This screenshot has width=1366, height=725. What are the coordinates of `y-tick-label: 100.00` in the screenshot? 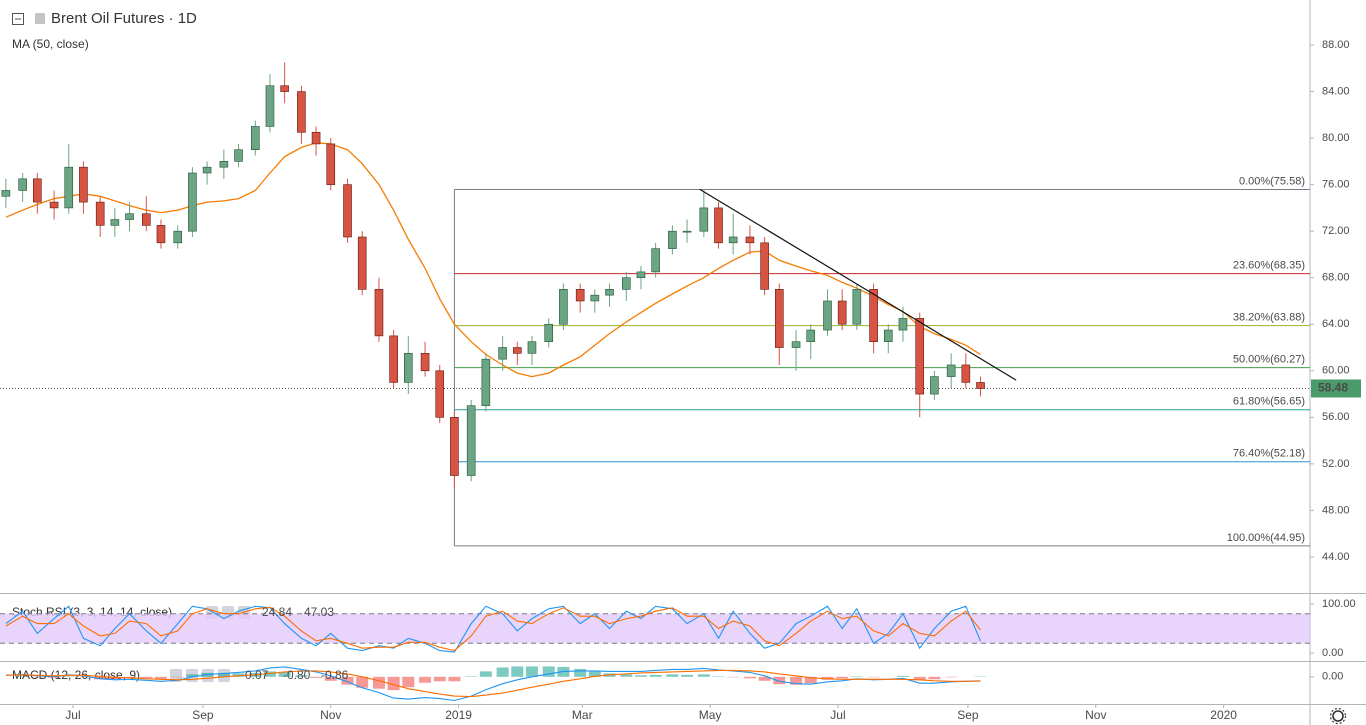 It's located at (1339, 604).